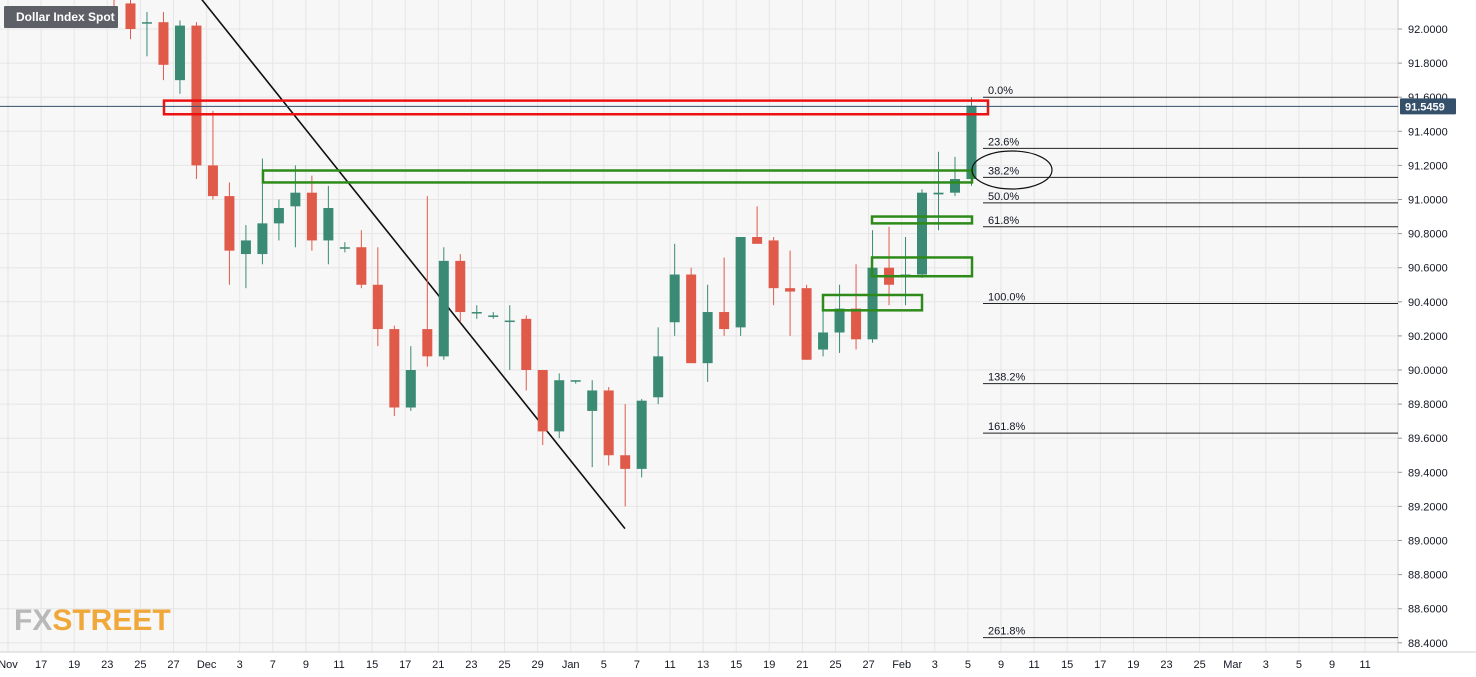 The height and width of the screenshot is (677, 1476). I want to click on y-tick-label: 91.8000, so click(1428, 64).